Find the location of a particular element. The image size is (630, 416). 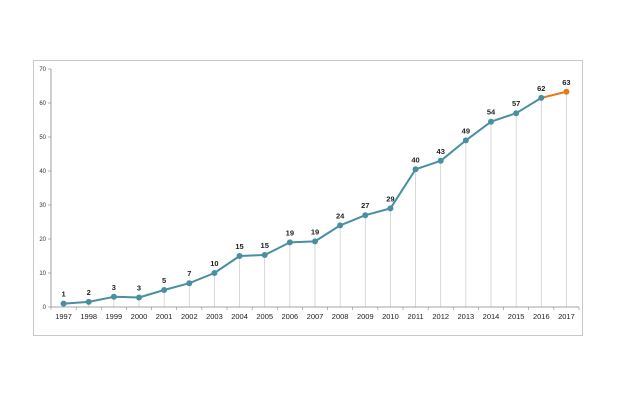

data-label: 57 is located at coordinates (516, 103).